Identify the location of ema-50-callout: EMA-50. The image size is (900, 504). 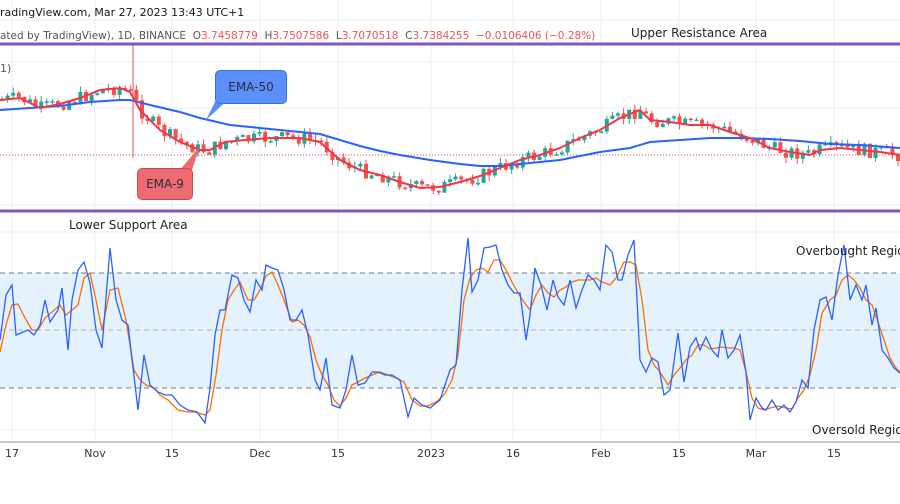
(251, 87).